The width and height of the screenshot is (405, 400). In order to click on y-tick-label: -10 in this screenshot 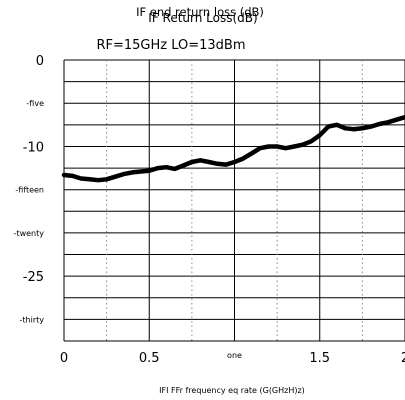, I will do `click(33, 147)`.